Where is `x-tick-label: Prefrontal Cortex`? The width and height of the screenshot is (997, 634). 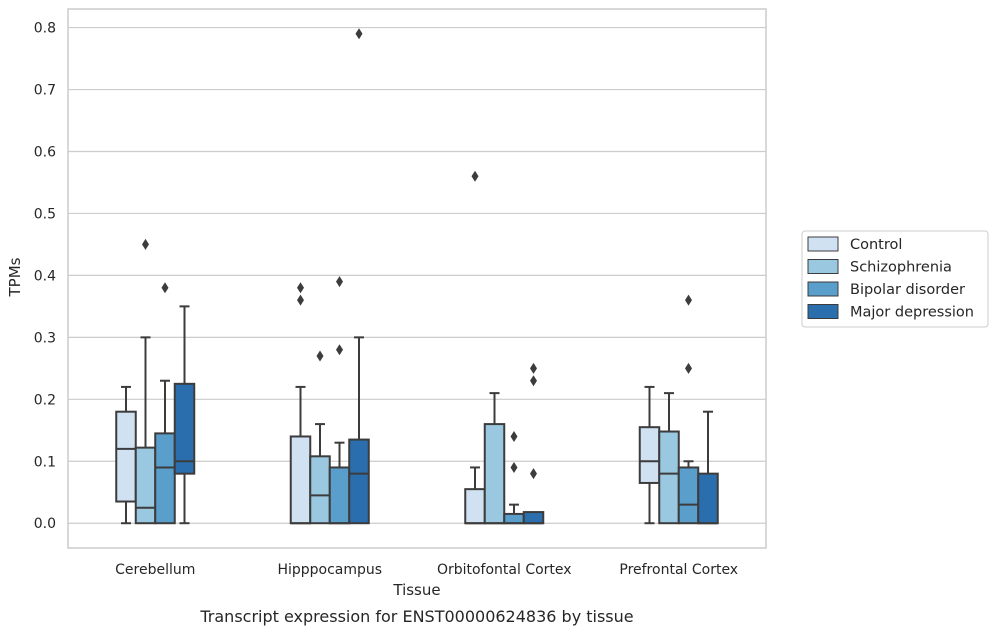 x-tick-label: Prefrontal Cortex is located at coordinates (678, 570).